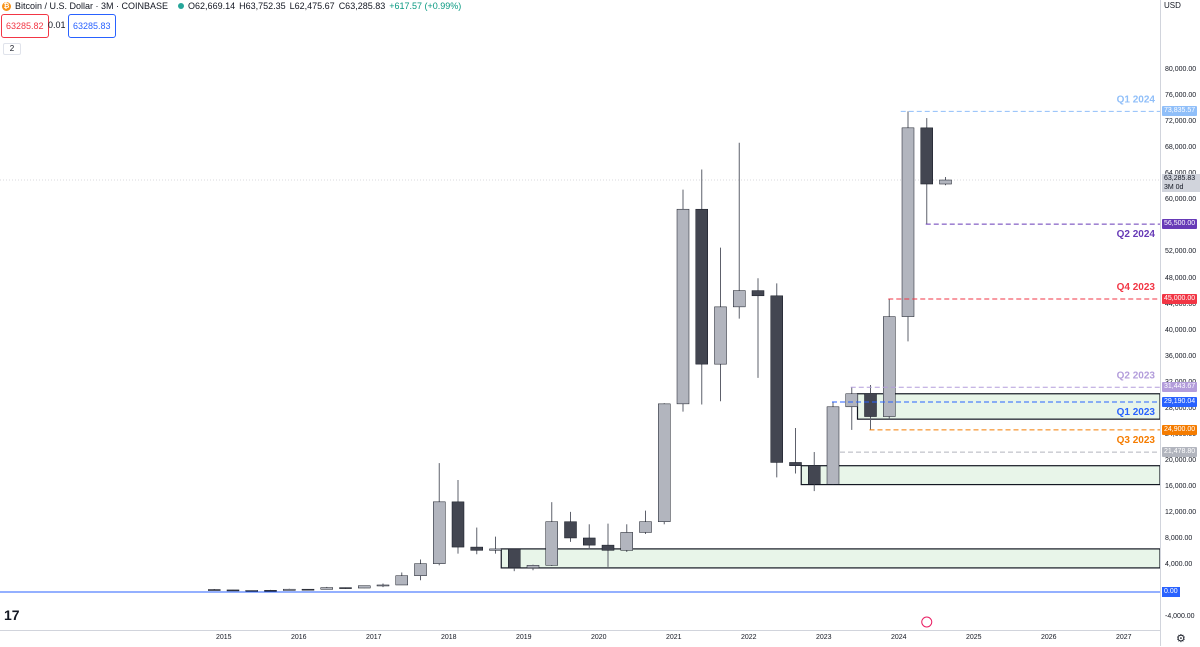  I want to click on current-price-value: 63,285.83, so click(1180, 178).